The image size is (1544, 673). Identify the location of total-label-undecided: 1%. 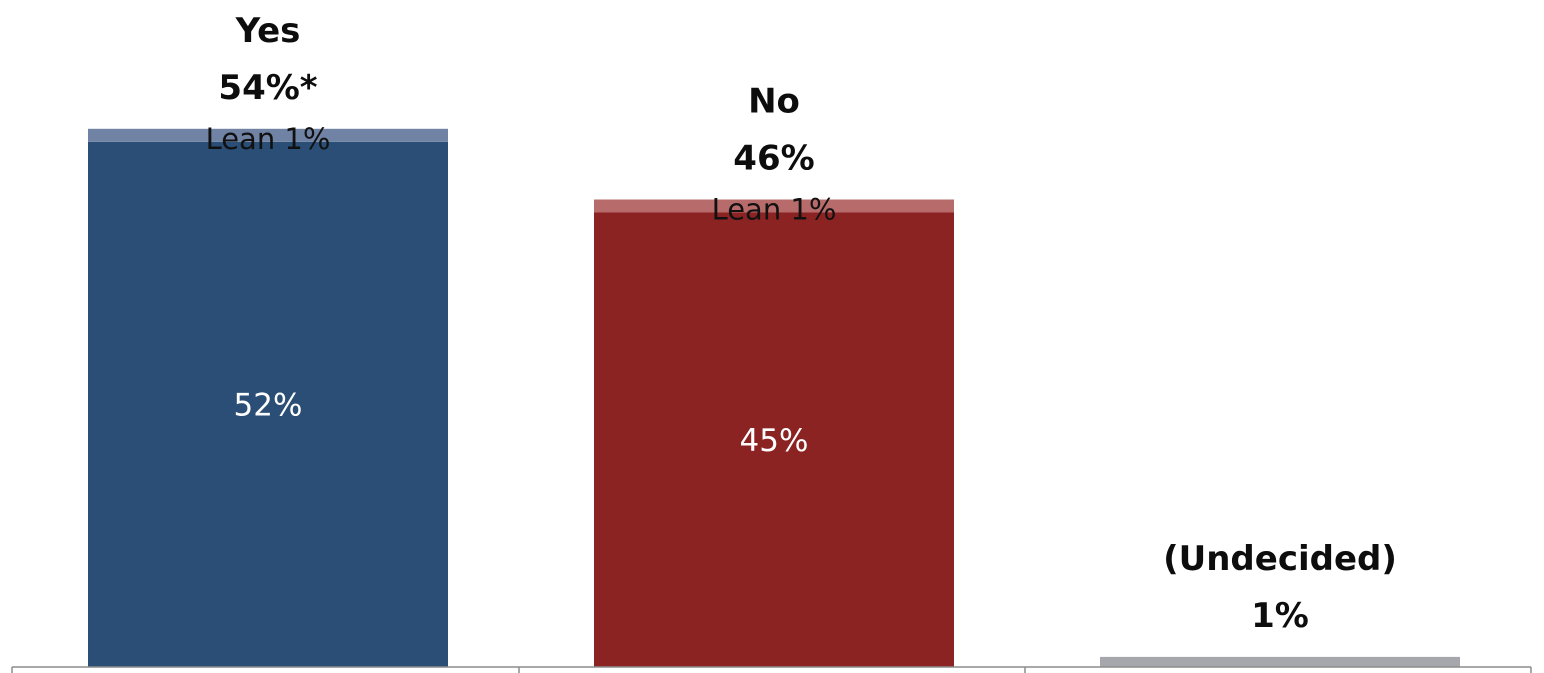
(1280, 616).